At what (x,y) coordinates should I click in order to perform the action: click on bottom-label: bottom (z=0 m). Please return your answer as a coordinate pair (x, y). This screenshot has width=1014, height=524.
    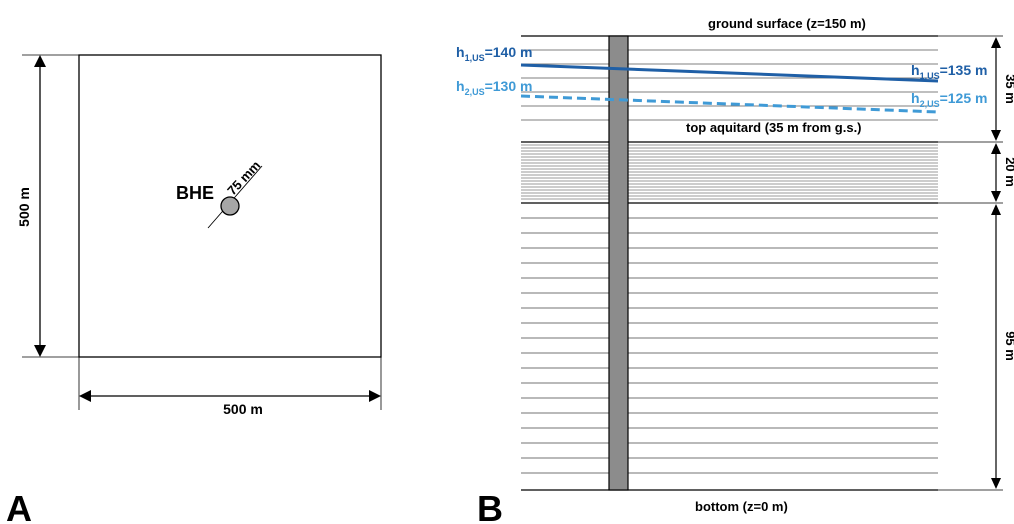
    Looking at the image, I should click on (741, 506).